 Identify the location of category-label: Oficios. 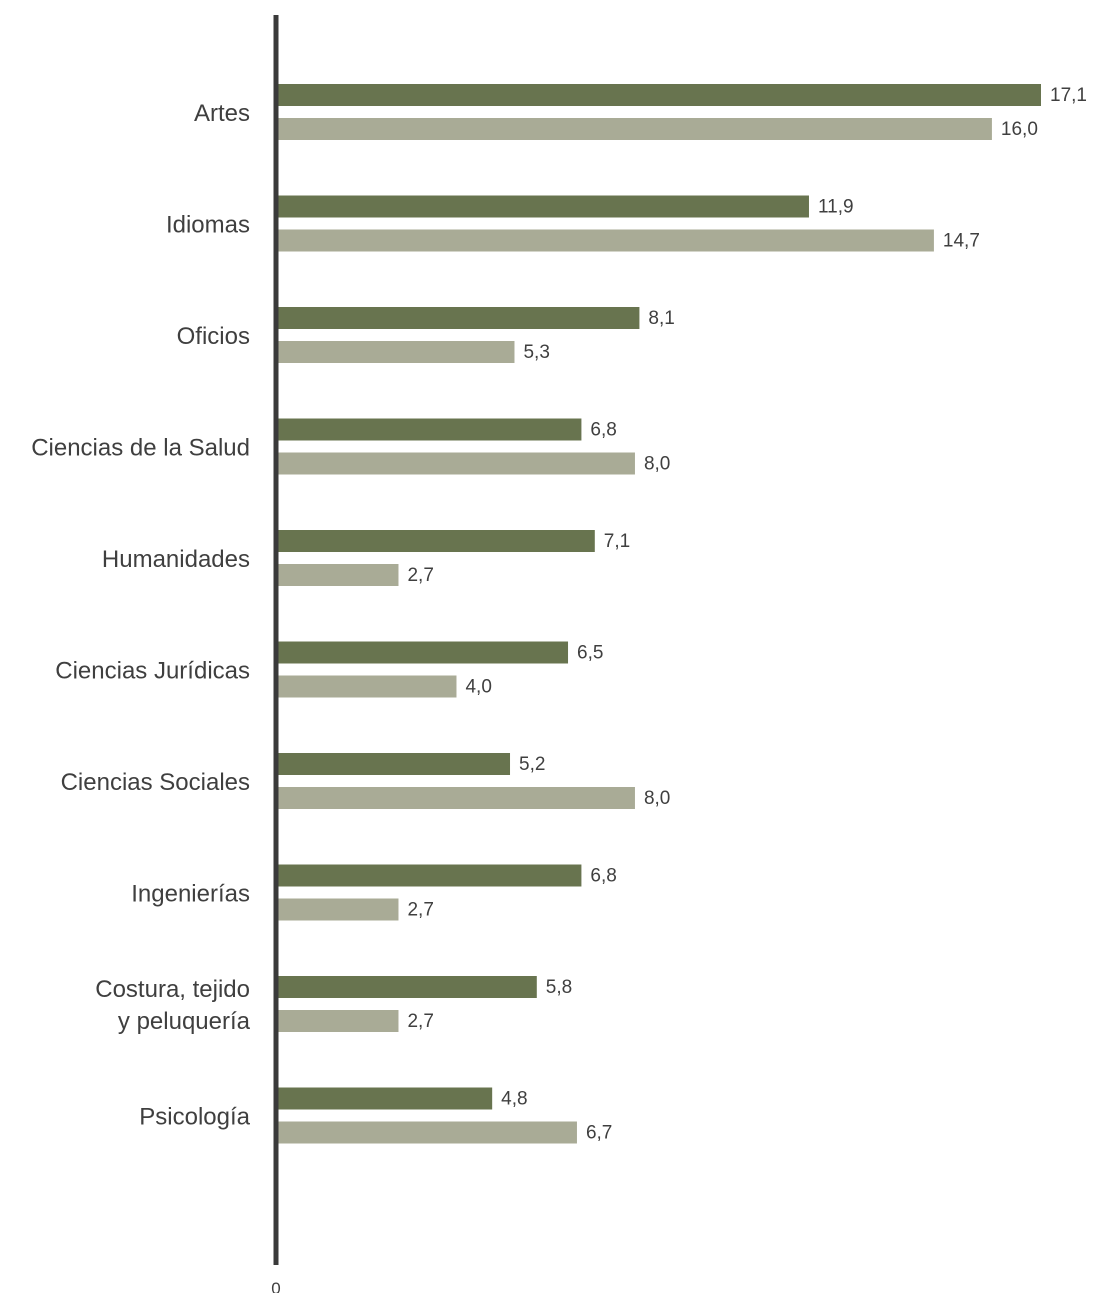
(213, 336).